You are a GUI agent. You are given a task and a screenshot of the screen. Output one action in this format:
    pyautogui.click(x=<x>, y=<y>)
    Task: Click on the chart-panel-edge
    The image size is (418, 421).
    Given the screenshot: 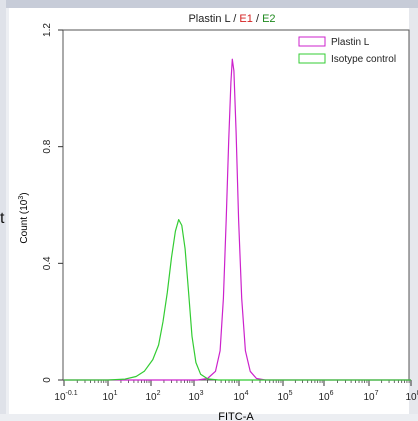 What is the action you would take?
    pyautogui.click(x=7, y=211)
    